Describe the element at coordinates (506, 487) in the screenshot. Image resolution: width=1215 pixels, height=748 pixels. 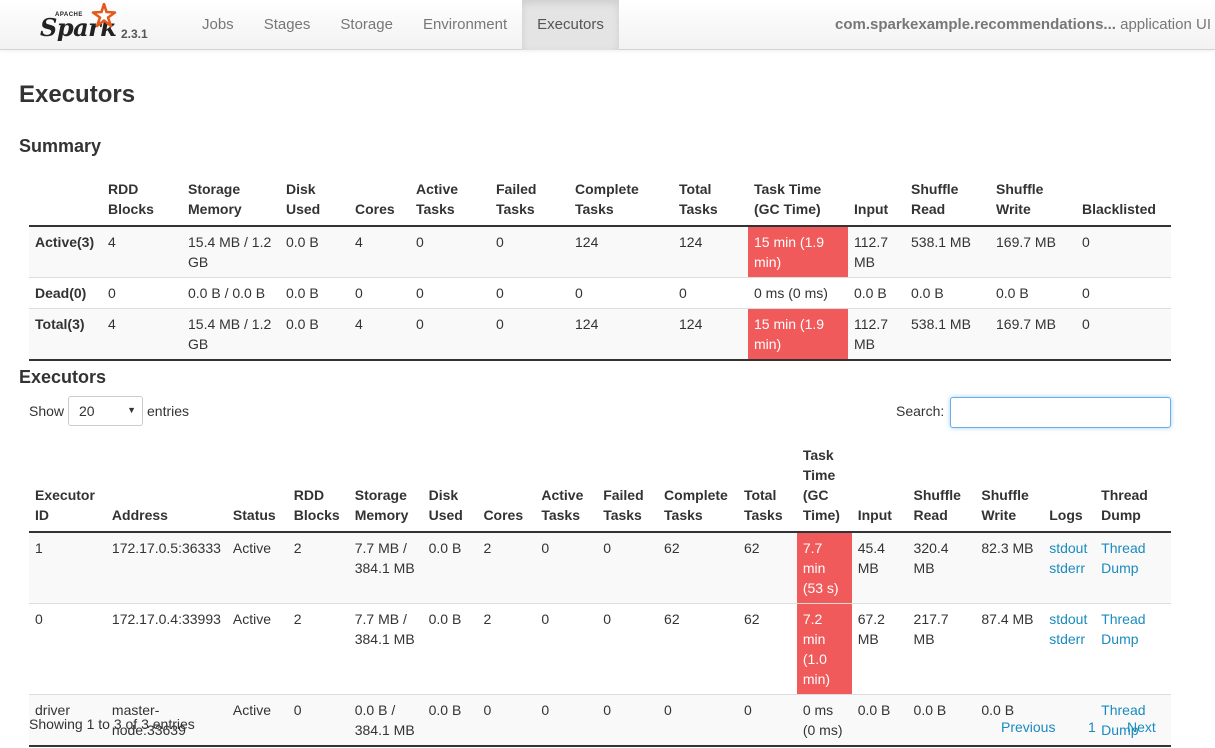
I see `col-cores: Cores` at that location.